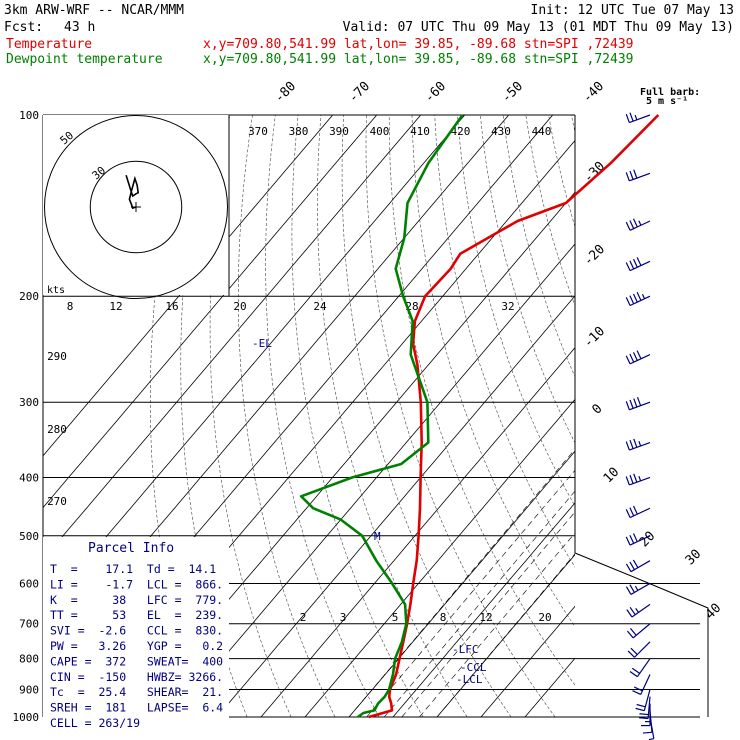  What do you see at coordinates (473, 667) in the screenshot?
I see `parcel-level-marker: -CCL` at bounding box center [473, 667].